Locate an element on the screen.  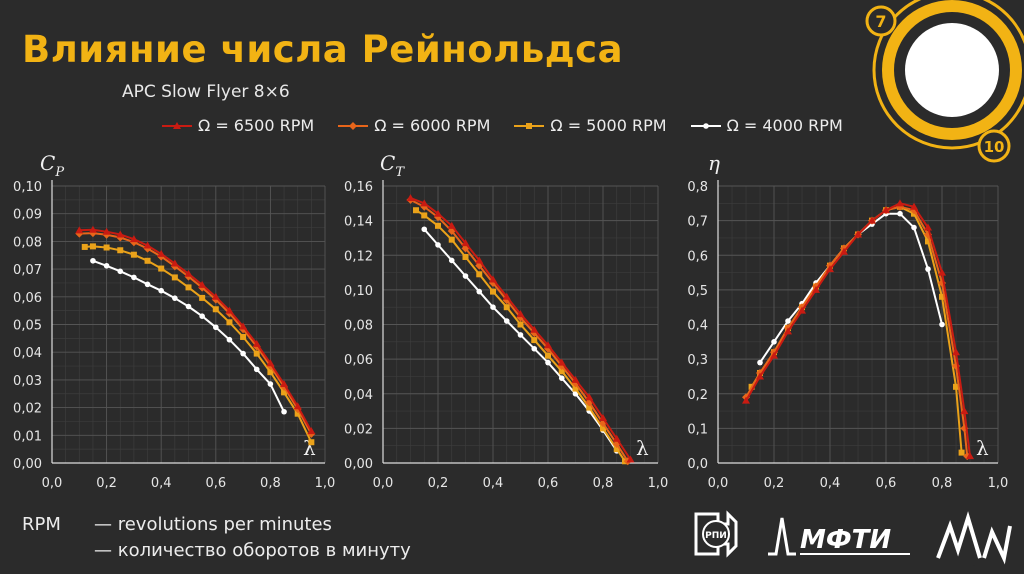
legend-swatch is located at coordinates (177, 125).